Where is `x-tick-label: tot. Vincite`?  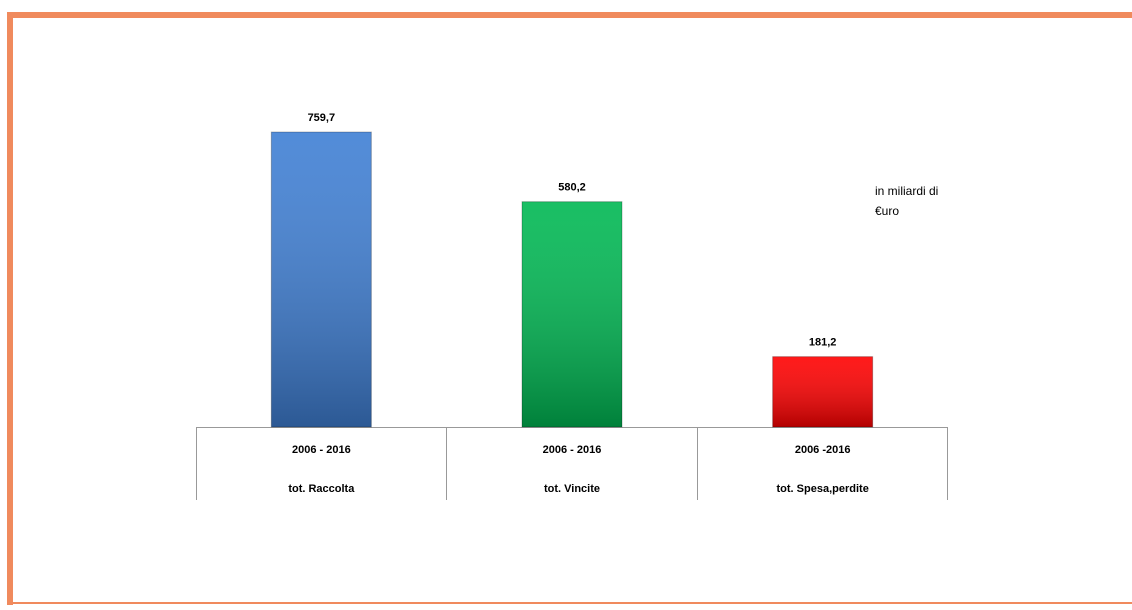
x-tick-label: tot. Vincite is located at coordinates (572, 489).